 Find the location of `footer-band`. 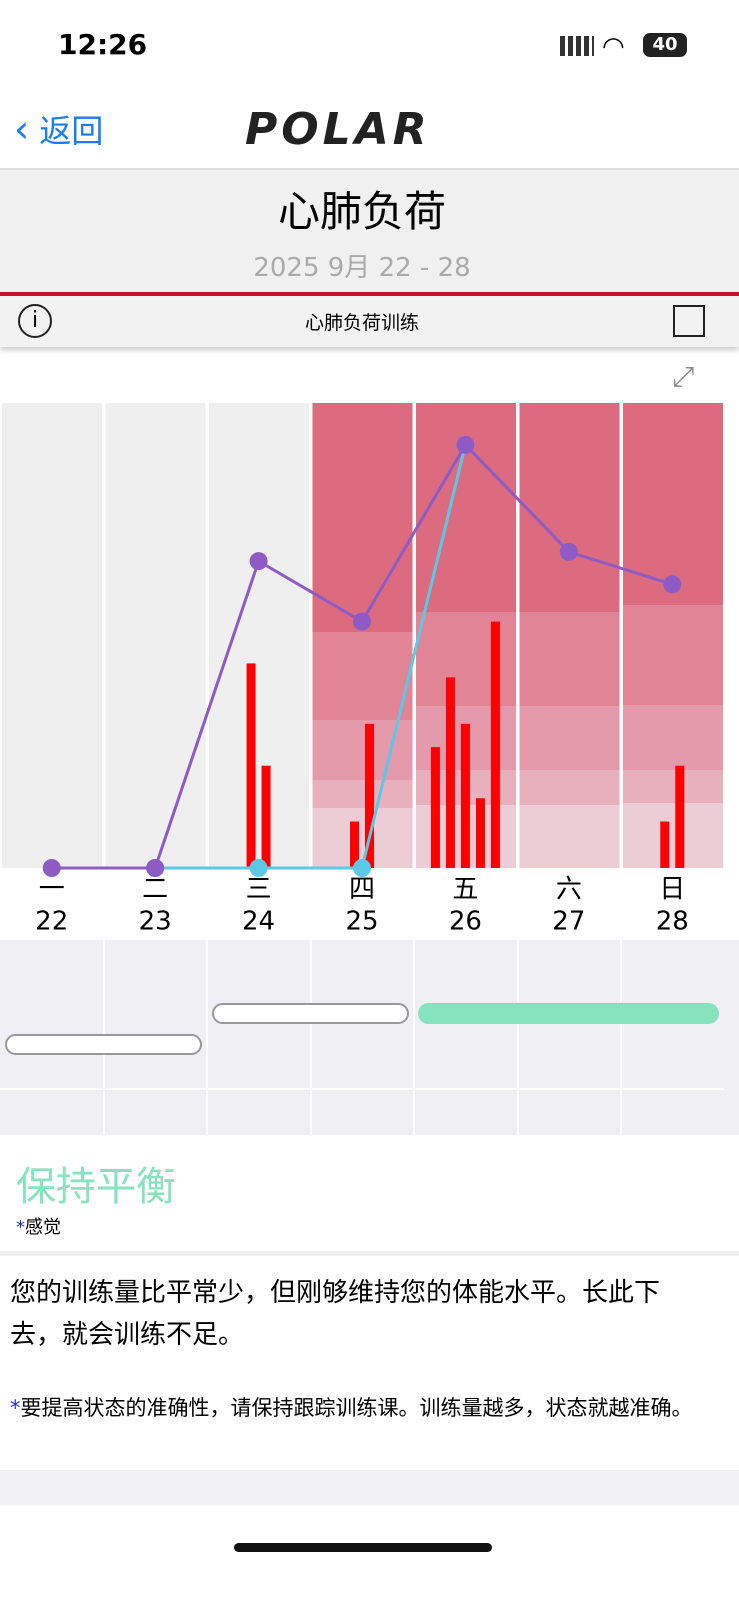

footer-band is located at coordinates (369, 1487).